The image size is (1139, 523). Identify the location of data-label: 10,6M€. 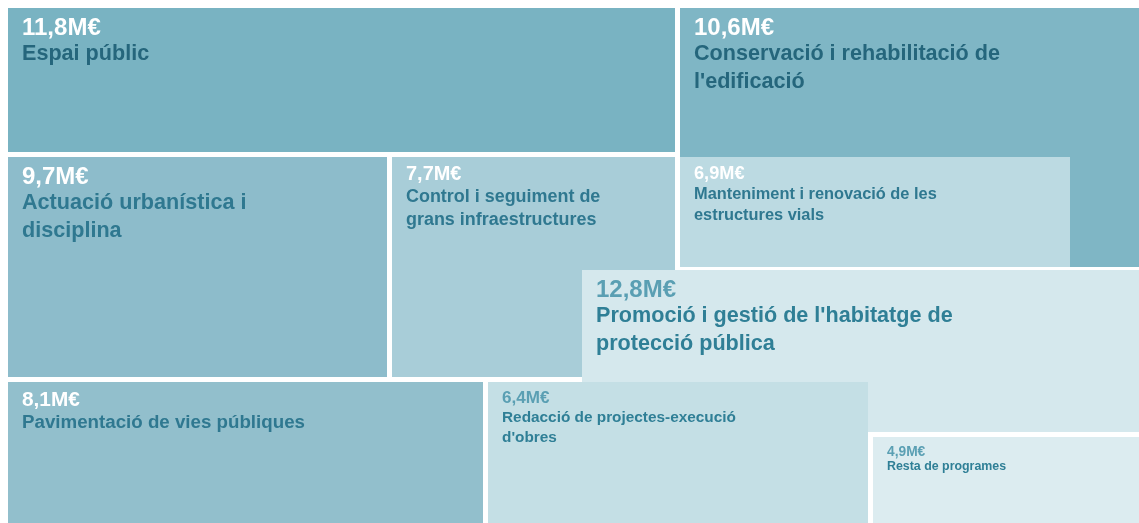
(734, 26).